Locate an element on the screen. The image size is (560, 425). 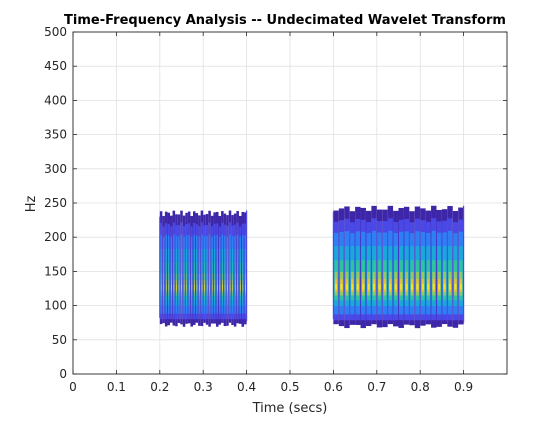
y-tick-label: 150 is located at coordinates (55, 271).